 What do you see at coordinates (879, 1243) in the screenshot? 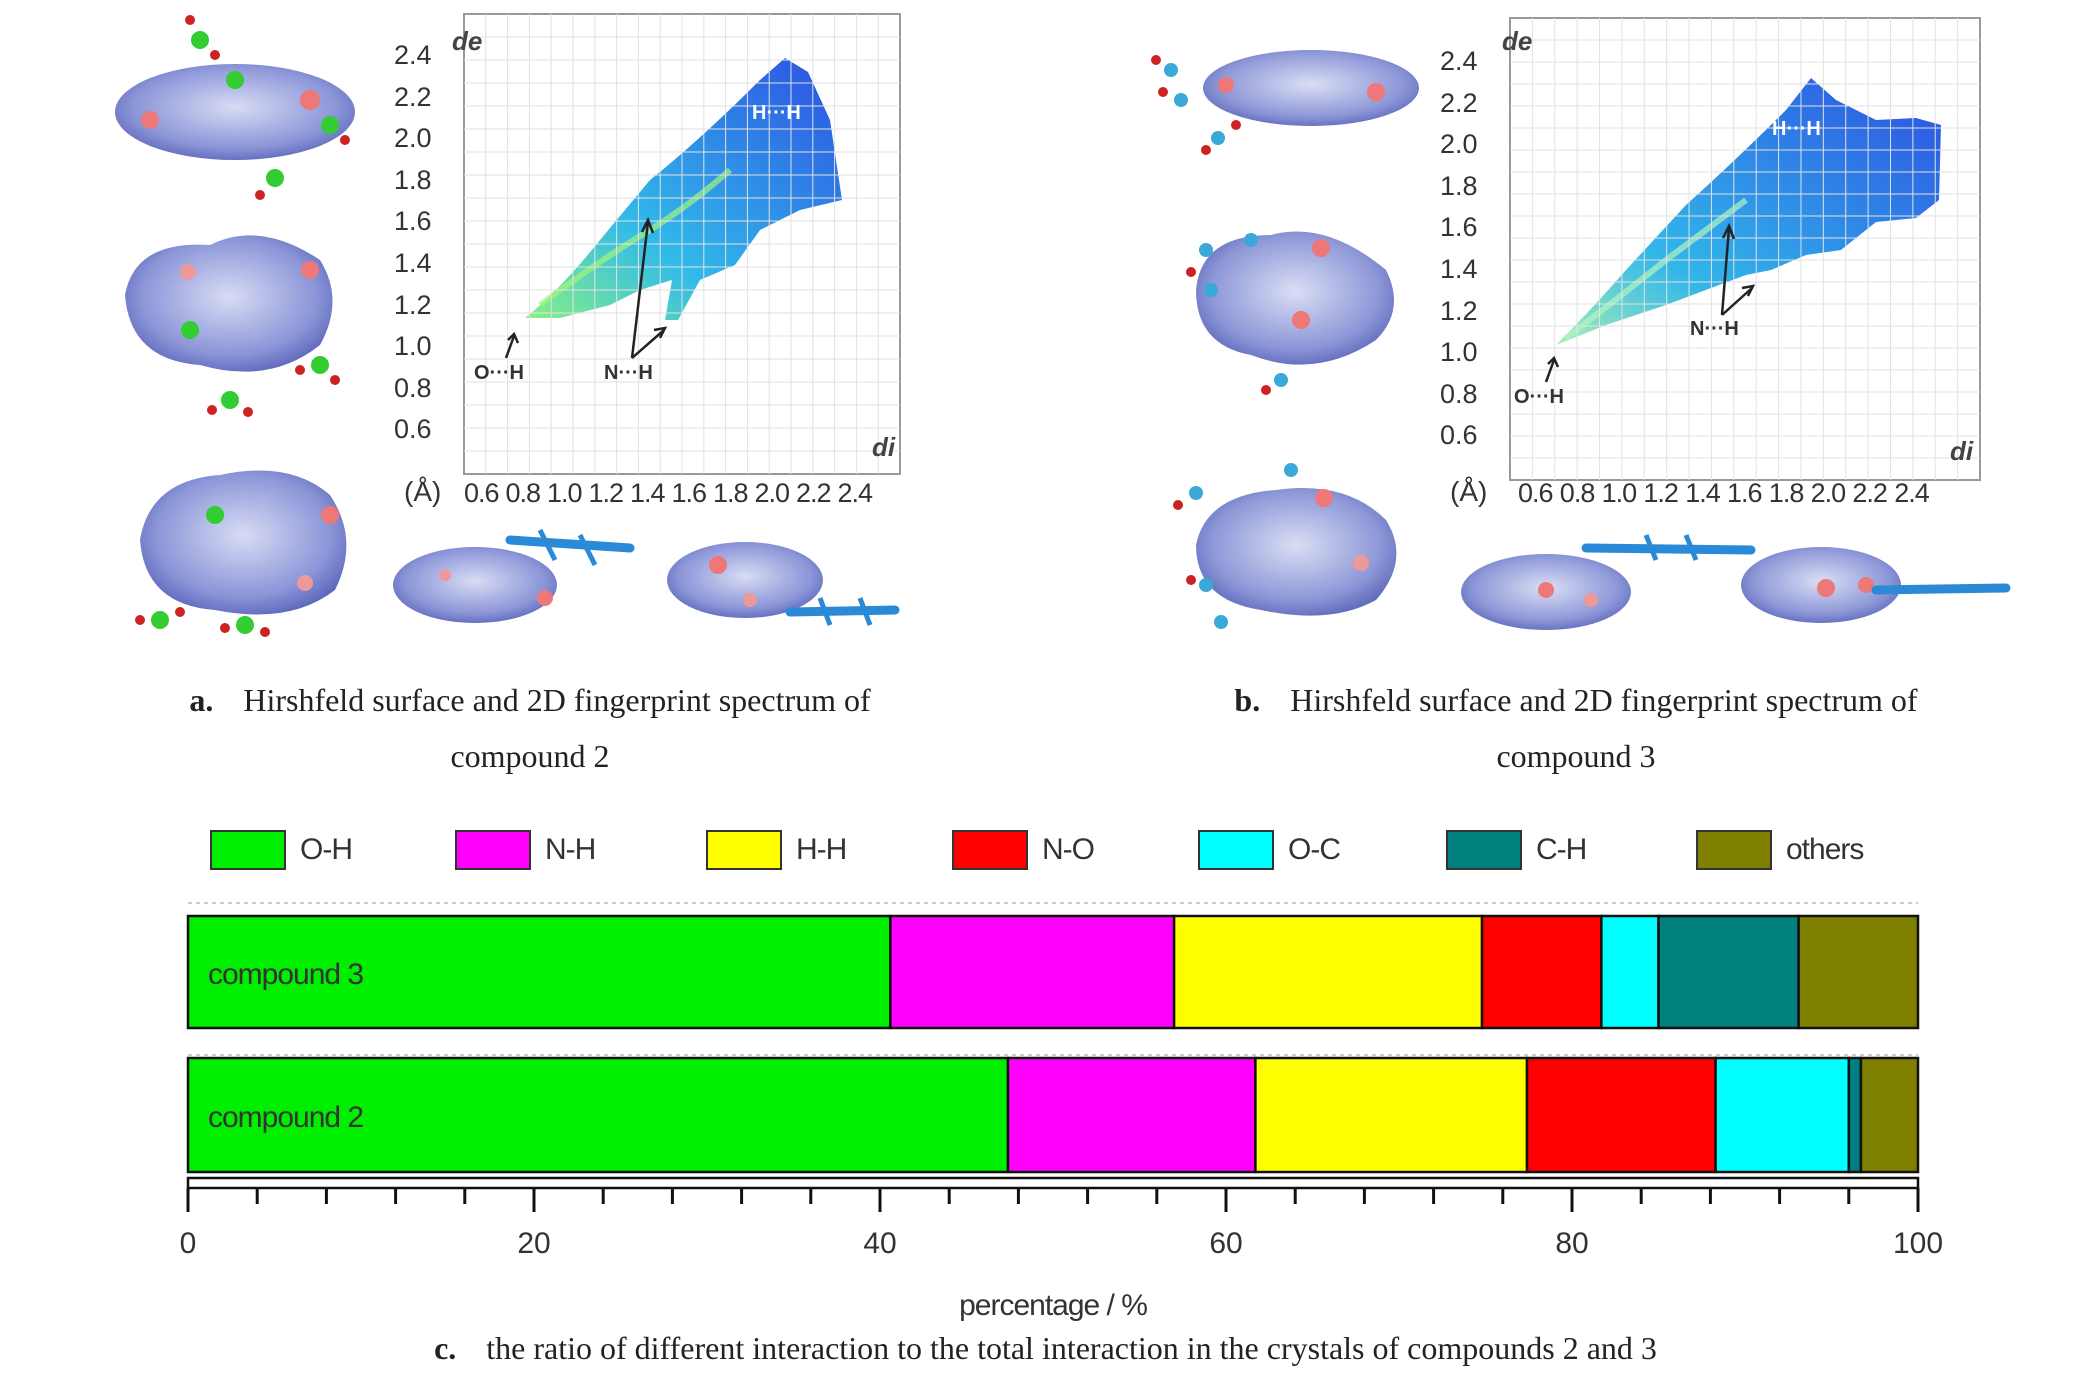
I see `x-tick-label: 40` at bounding box center [879, 1243].